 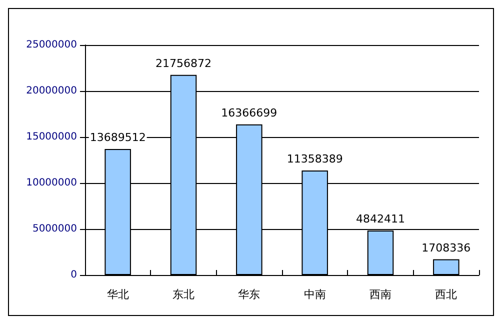 I want to click on y-tick-label: 10000000, so click(x=51, y=183).